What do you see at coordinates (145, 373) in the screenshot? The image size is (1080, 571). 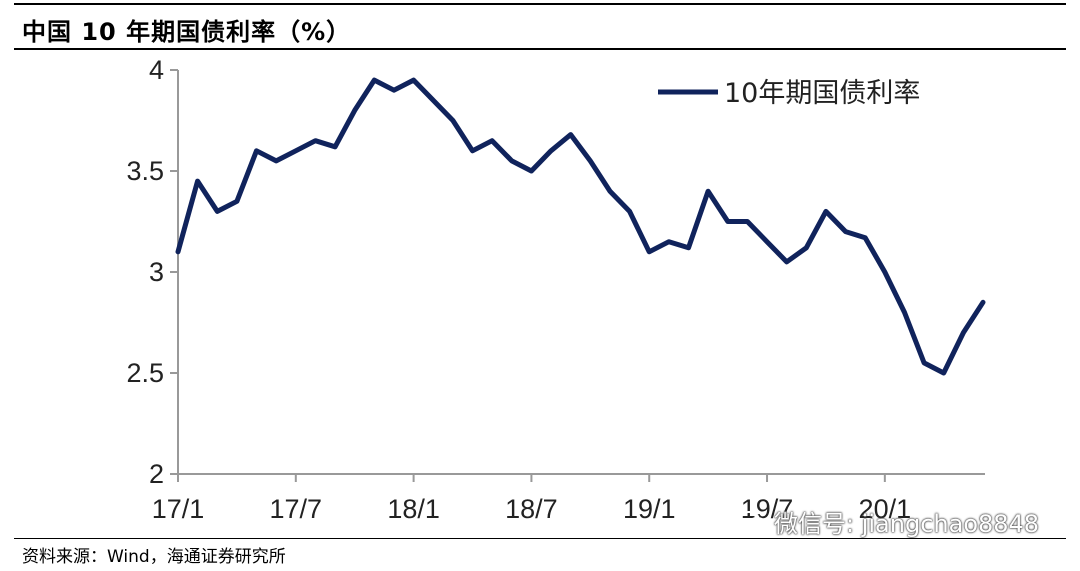 I see `y-tick-label: 2.5` at bounding box center [145, 373].